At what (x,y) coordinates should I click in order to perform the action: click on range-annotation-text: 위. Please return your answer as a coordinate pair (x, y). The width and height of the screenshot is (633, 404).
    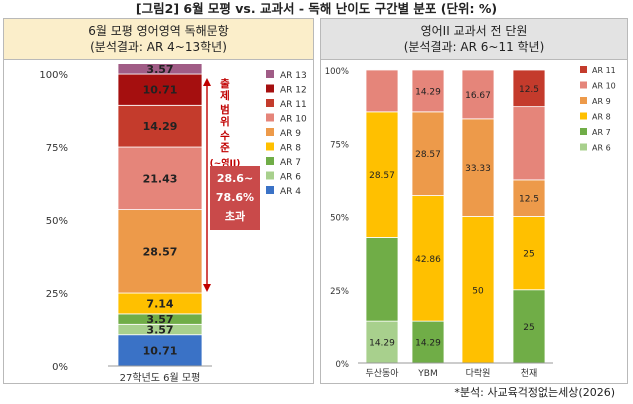
    Looking at the image, I should click on (225, 121).